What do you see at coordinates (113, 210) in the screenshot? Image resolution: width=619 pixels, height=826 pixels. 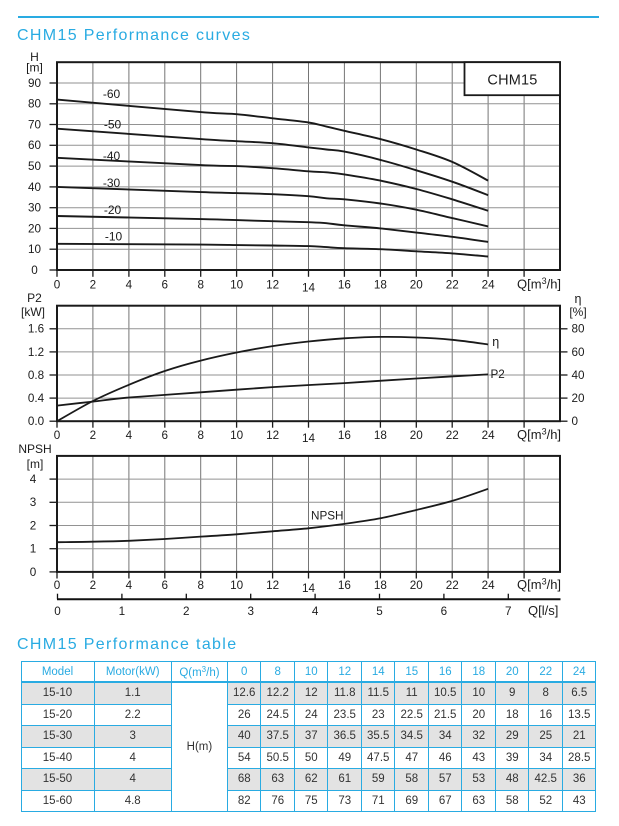 I see `svg-text: -20` at bounding box center [113, 210].